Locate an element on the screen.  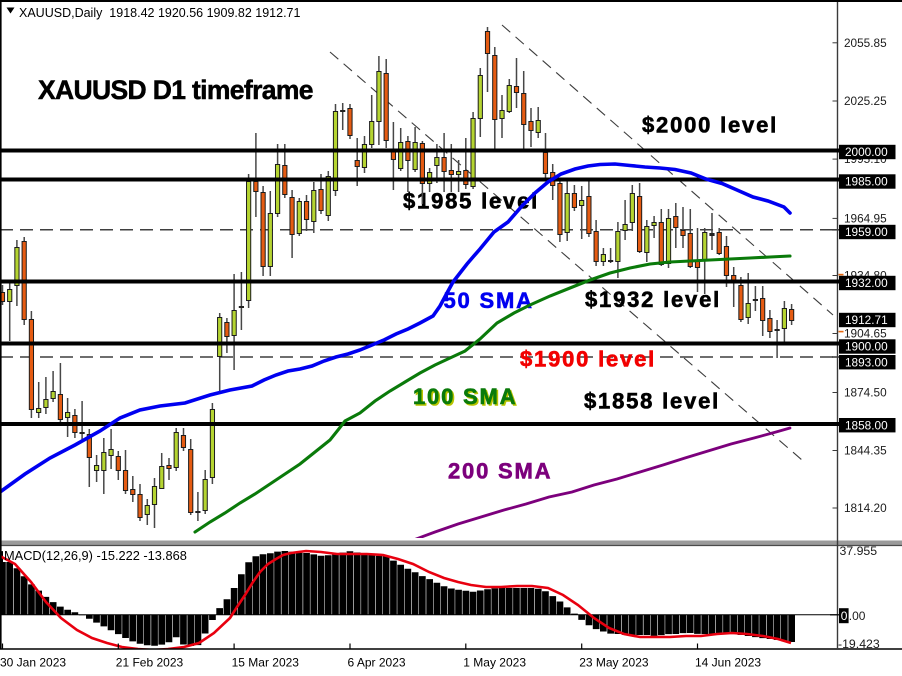
svg-text: 200 SMA is located at coordinates (500, 471).